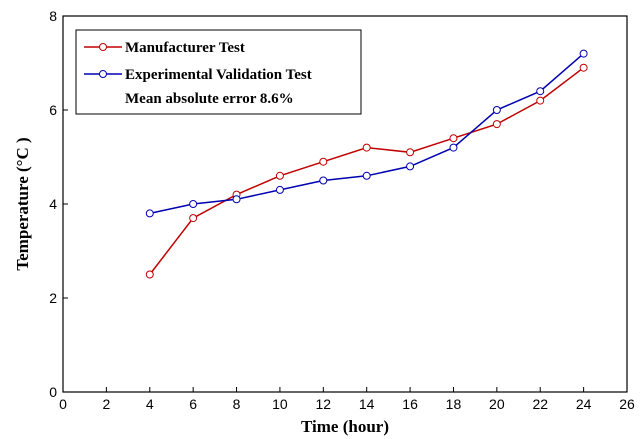 The height and width of the screenshot is (439, 642). What do you see at coordinates (53, 204) in the screenshot?
I see `y-tick-label: 4` at bounding box center [53, 204].